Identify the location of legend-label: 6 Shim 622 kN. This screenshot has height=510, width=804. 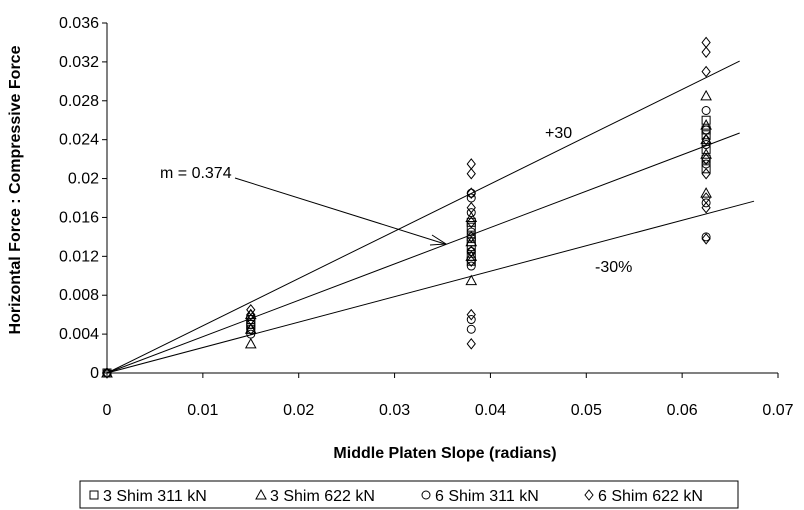
(650, 496).